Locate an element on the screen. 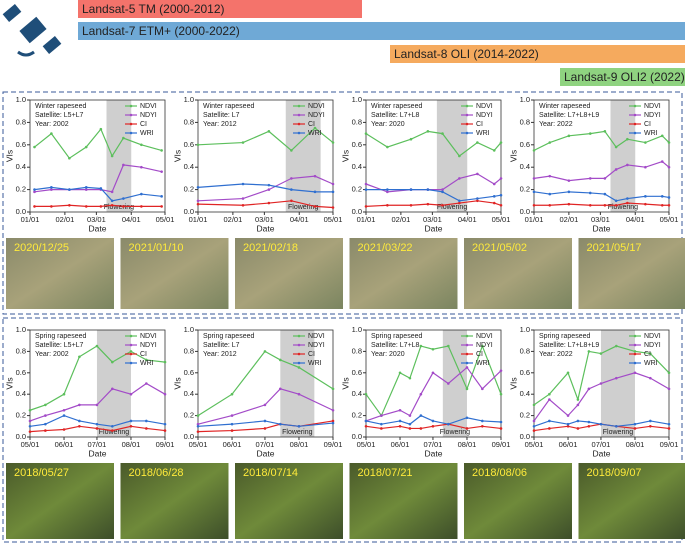 The height and width of the screenshot is (545, 685). thumbnail-date: 2021/03/22 is located at coordinates (385, 248).